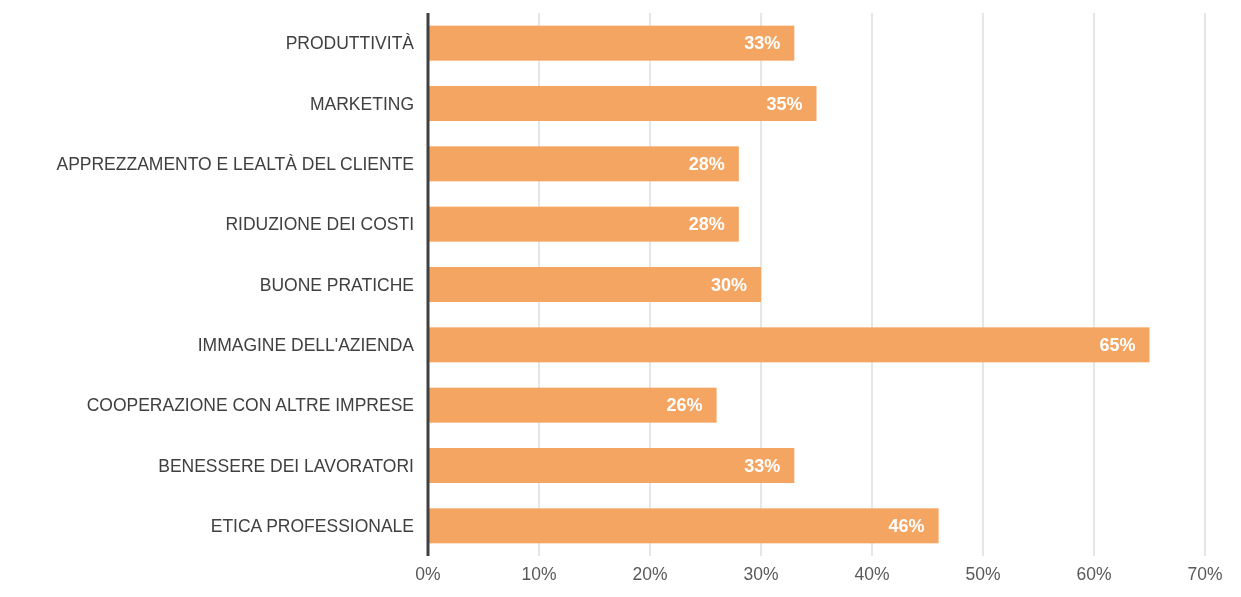 This screenshot has width=1241, height=597. Describe the element at coordinates (235, 163) in the screenshot. I see `y-tick-label: APPREZZAMENTO E LEALTÀ DEL CLIENTE` at that location.